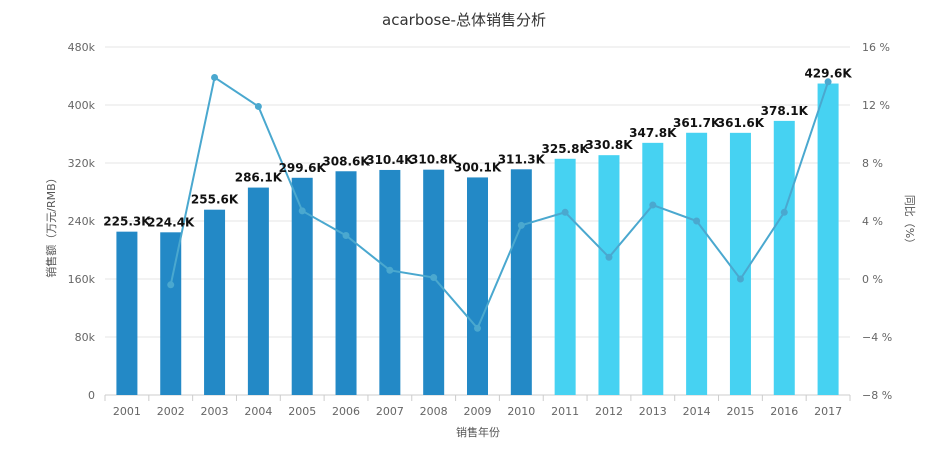  I want to click on bar-2006, so click(346, 283).